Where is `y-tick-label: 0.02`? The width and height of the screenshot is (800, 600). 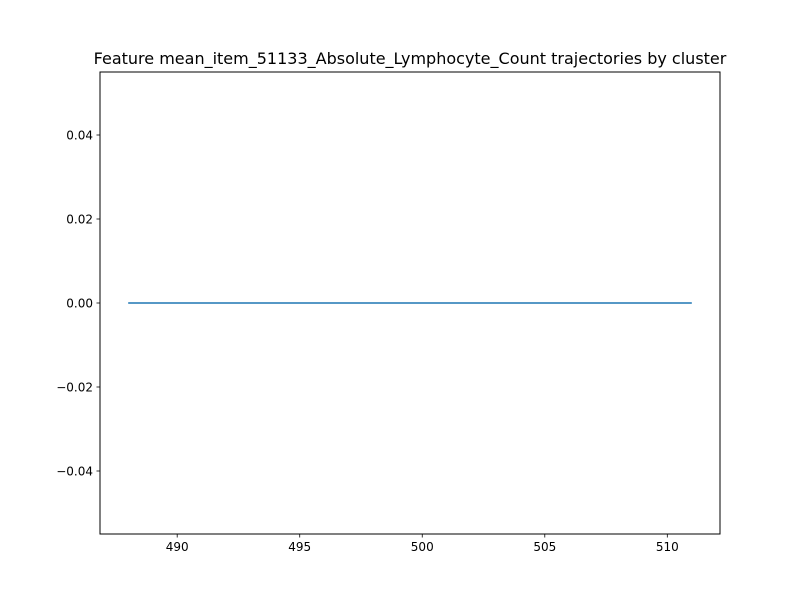 y-tick-label: 0.02 is located at coordinates (79, 220).